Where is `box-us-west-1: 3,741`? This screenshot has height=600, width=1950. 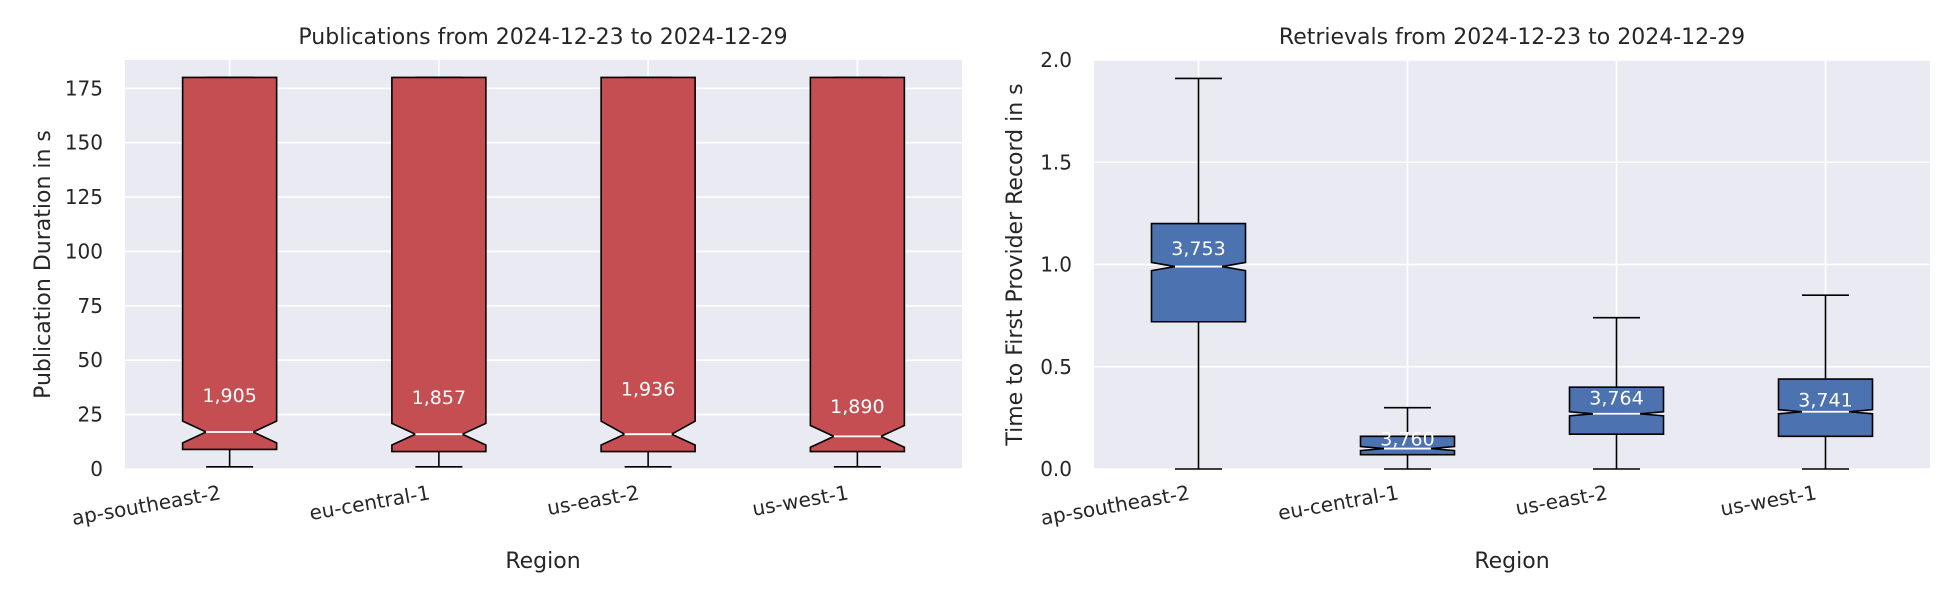 box-us-west-1: 3,741 is located at coordinates (1825, 382).